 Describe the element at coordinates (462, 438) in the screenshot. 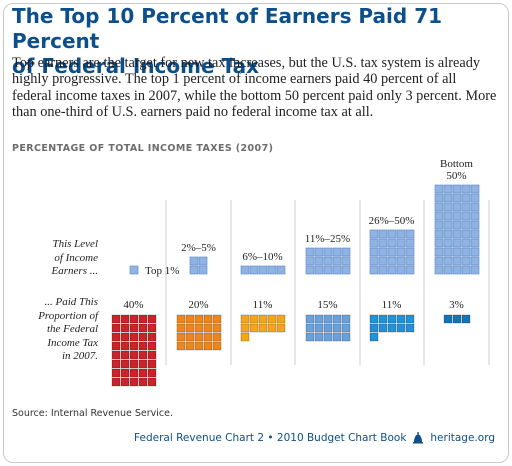

I see `heritage-link: heritage.org` at that location.